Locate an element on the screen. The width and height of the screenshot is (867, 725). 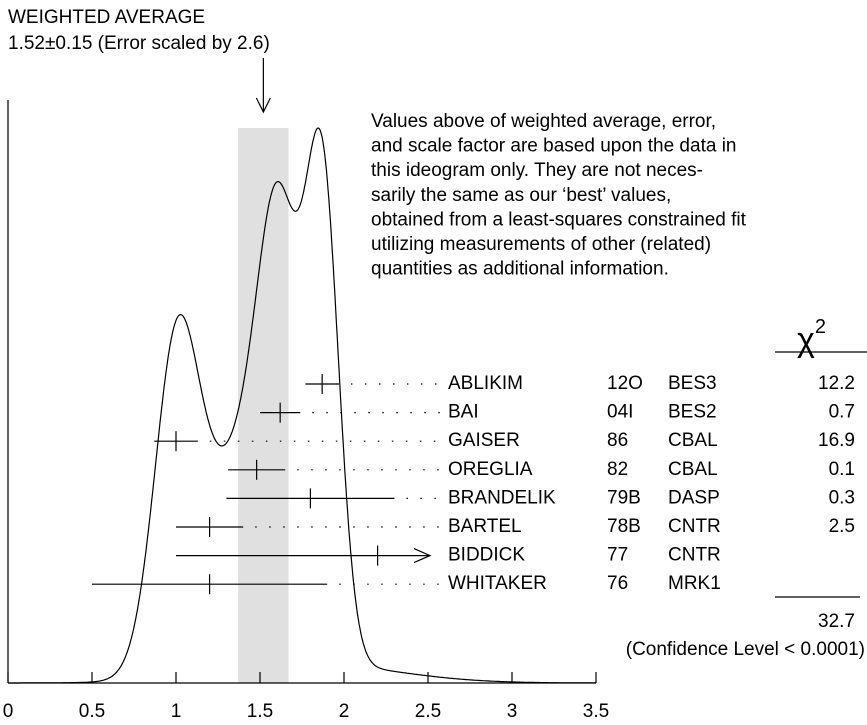
measurement-code: 76 is located at coordinates (617, 583).